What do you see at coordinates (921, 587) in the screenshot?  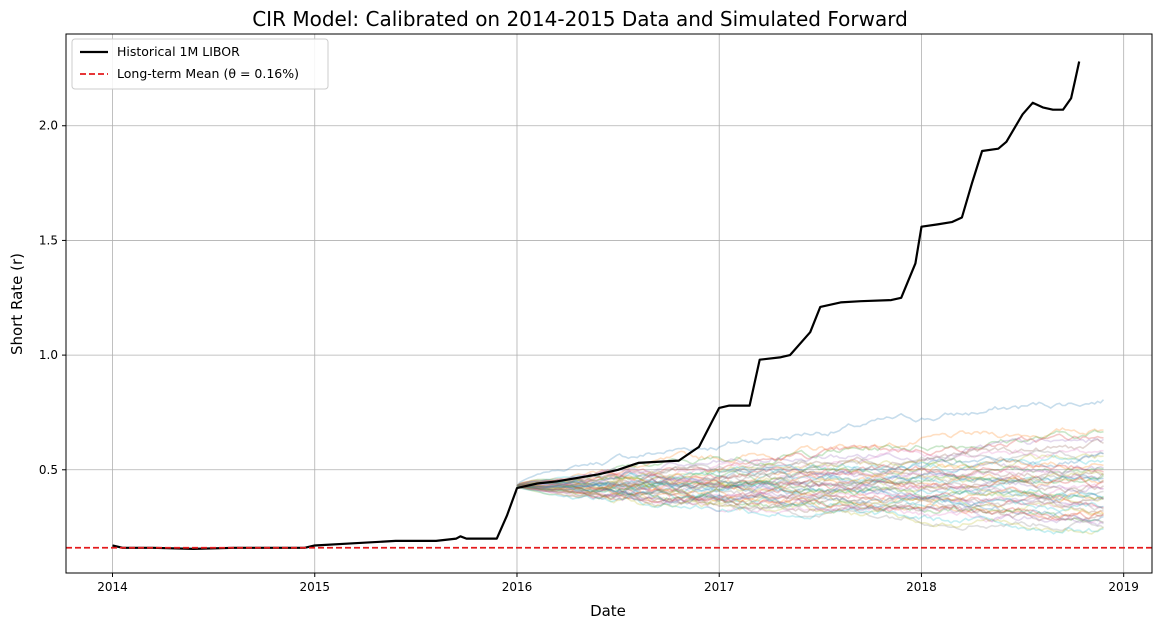 I see `x-tick-label: 2018` at bounding box center [921, 587].